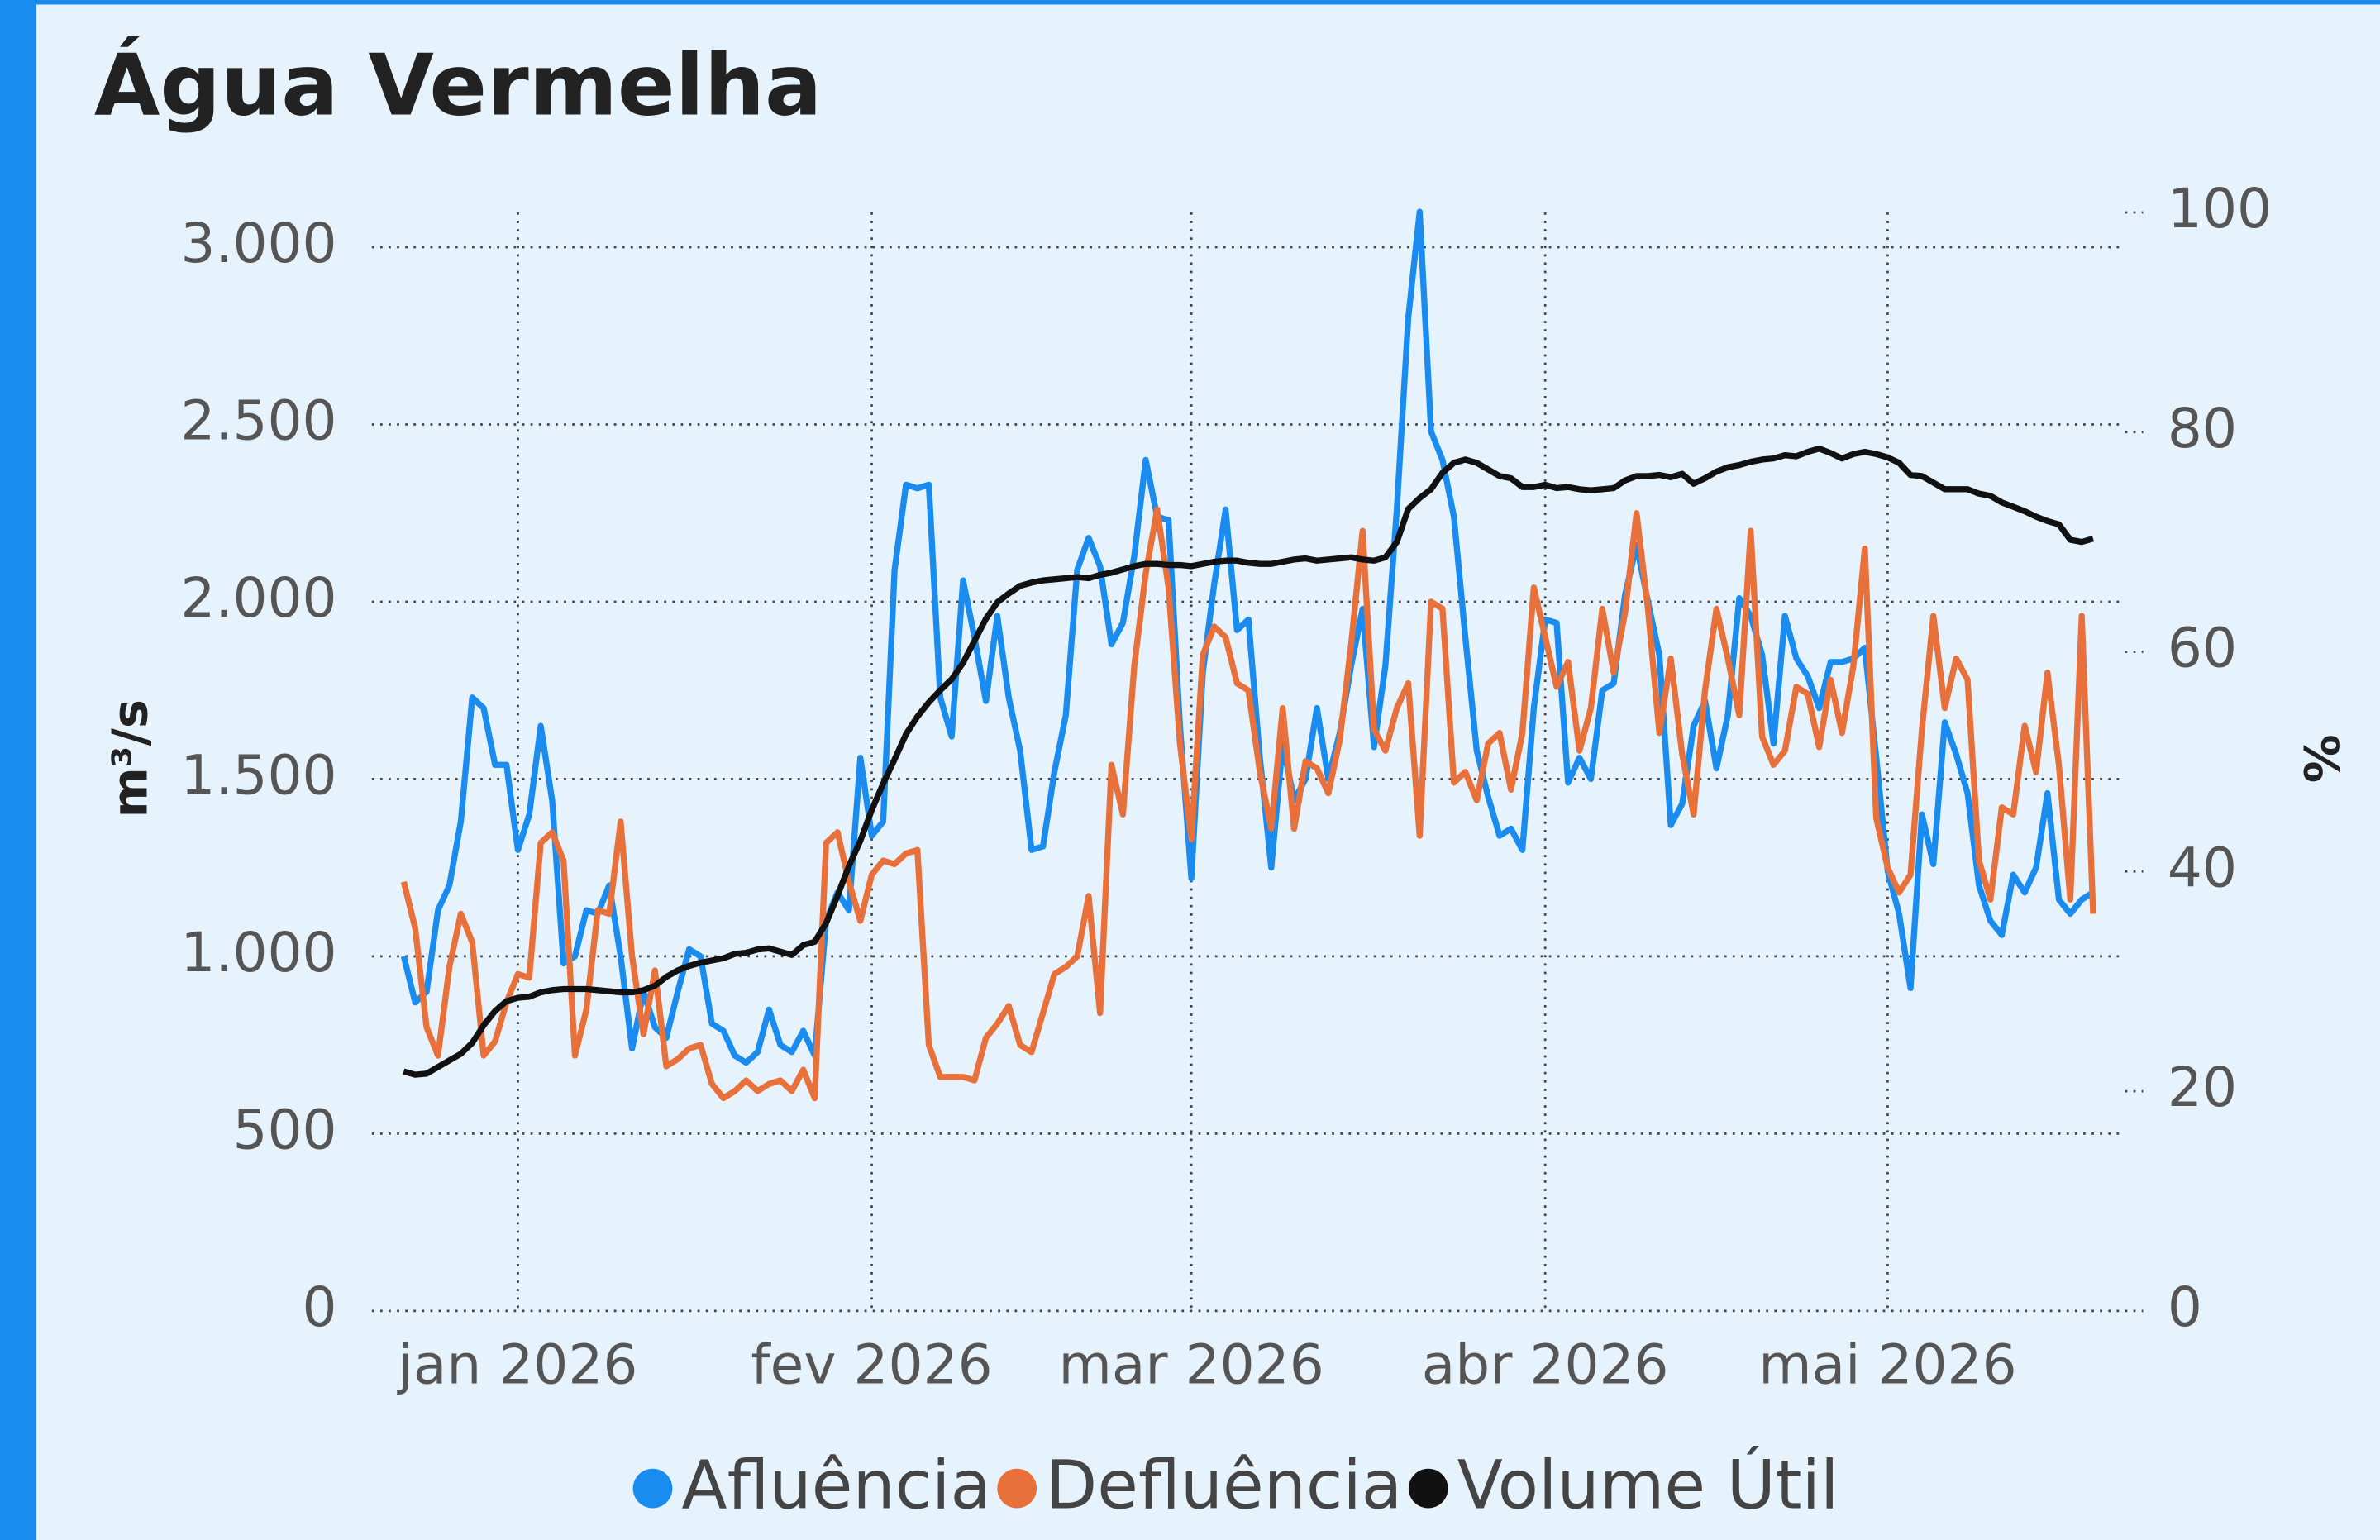 This screenshot has height=1540, width=2380. What do you see at coordinates (258, 598) in the screenshot?
I see `y-tick-label: 2.000` at bounding box center [258, 598].